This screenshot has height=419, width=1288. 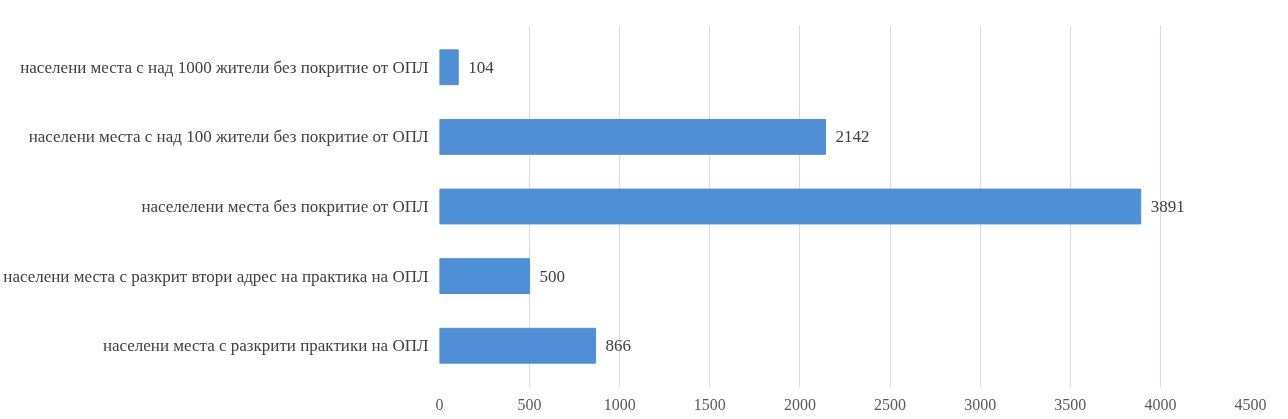 I want to click on y-tick-label: населени места с над 100 жители без покритие от ОПЛ, so click(x=228, y=137).